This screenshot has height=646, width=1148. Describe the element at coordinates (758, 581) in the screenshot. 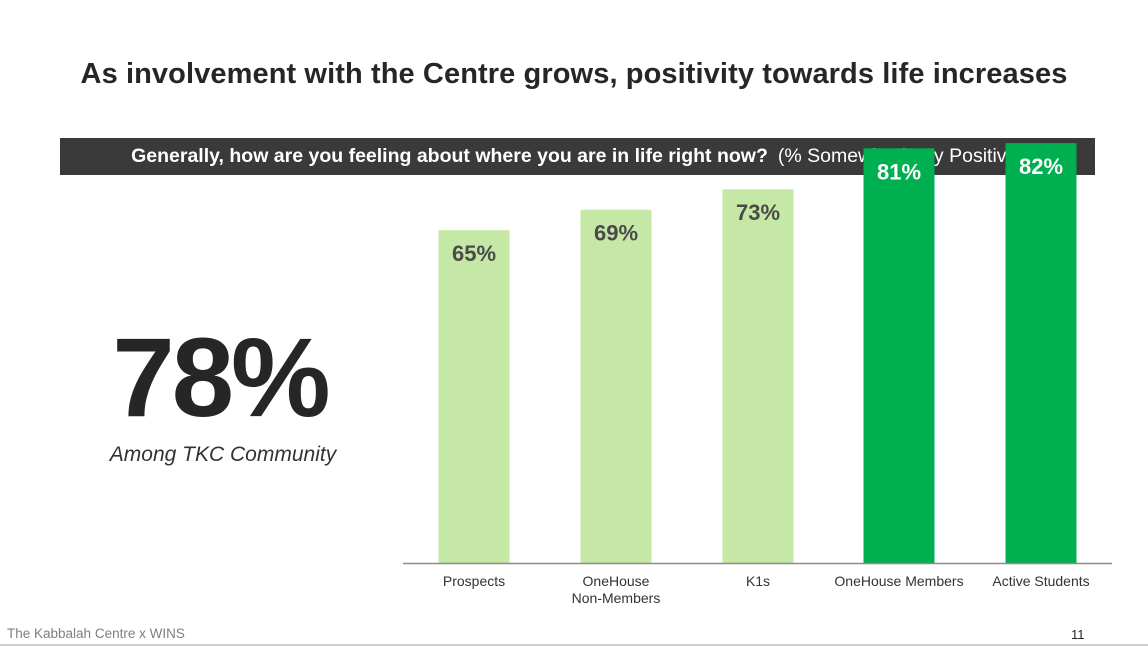

I see `x-tick-label: K1s` at that location.